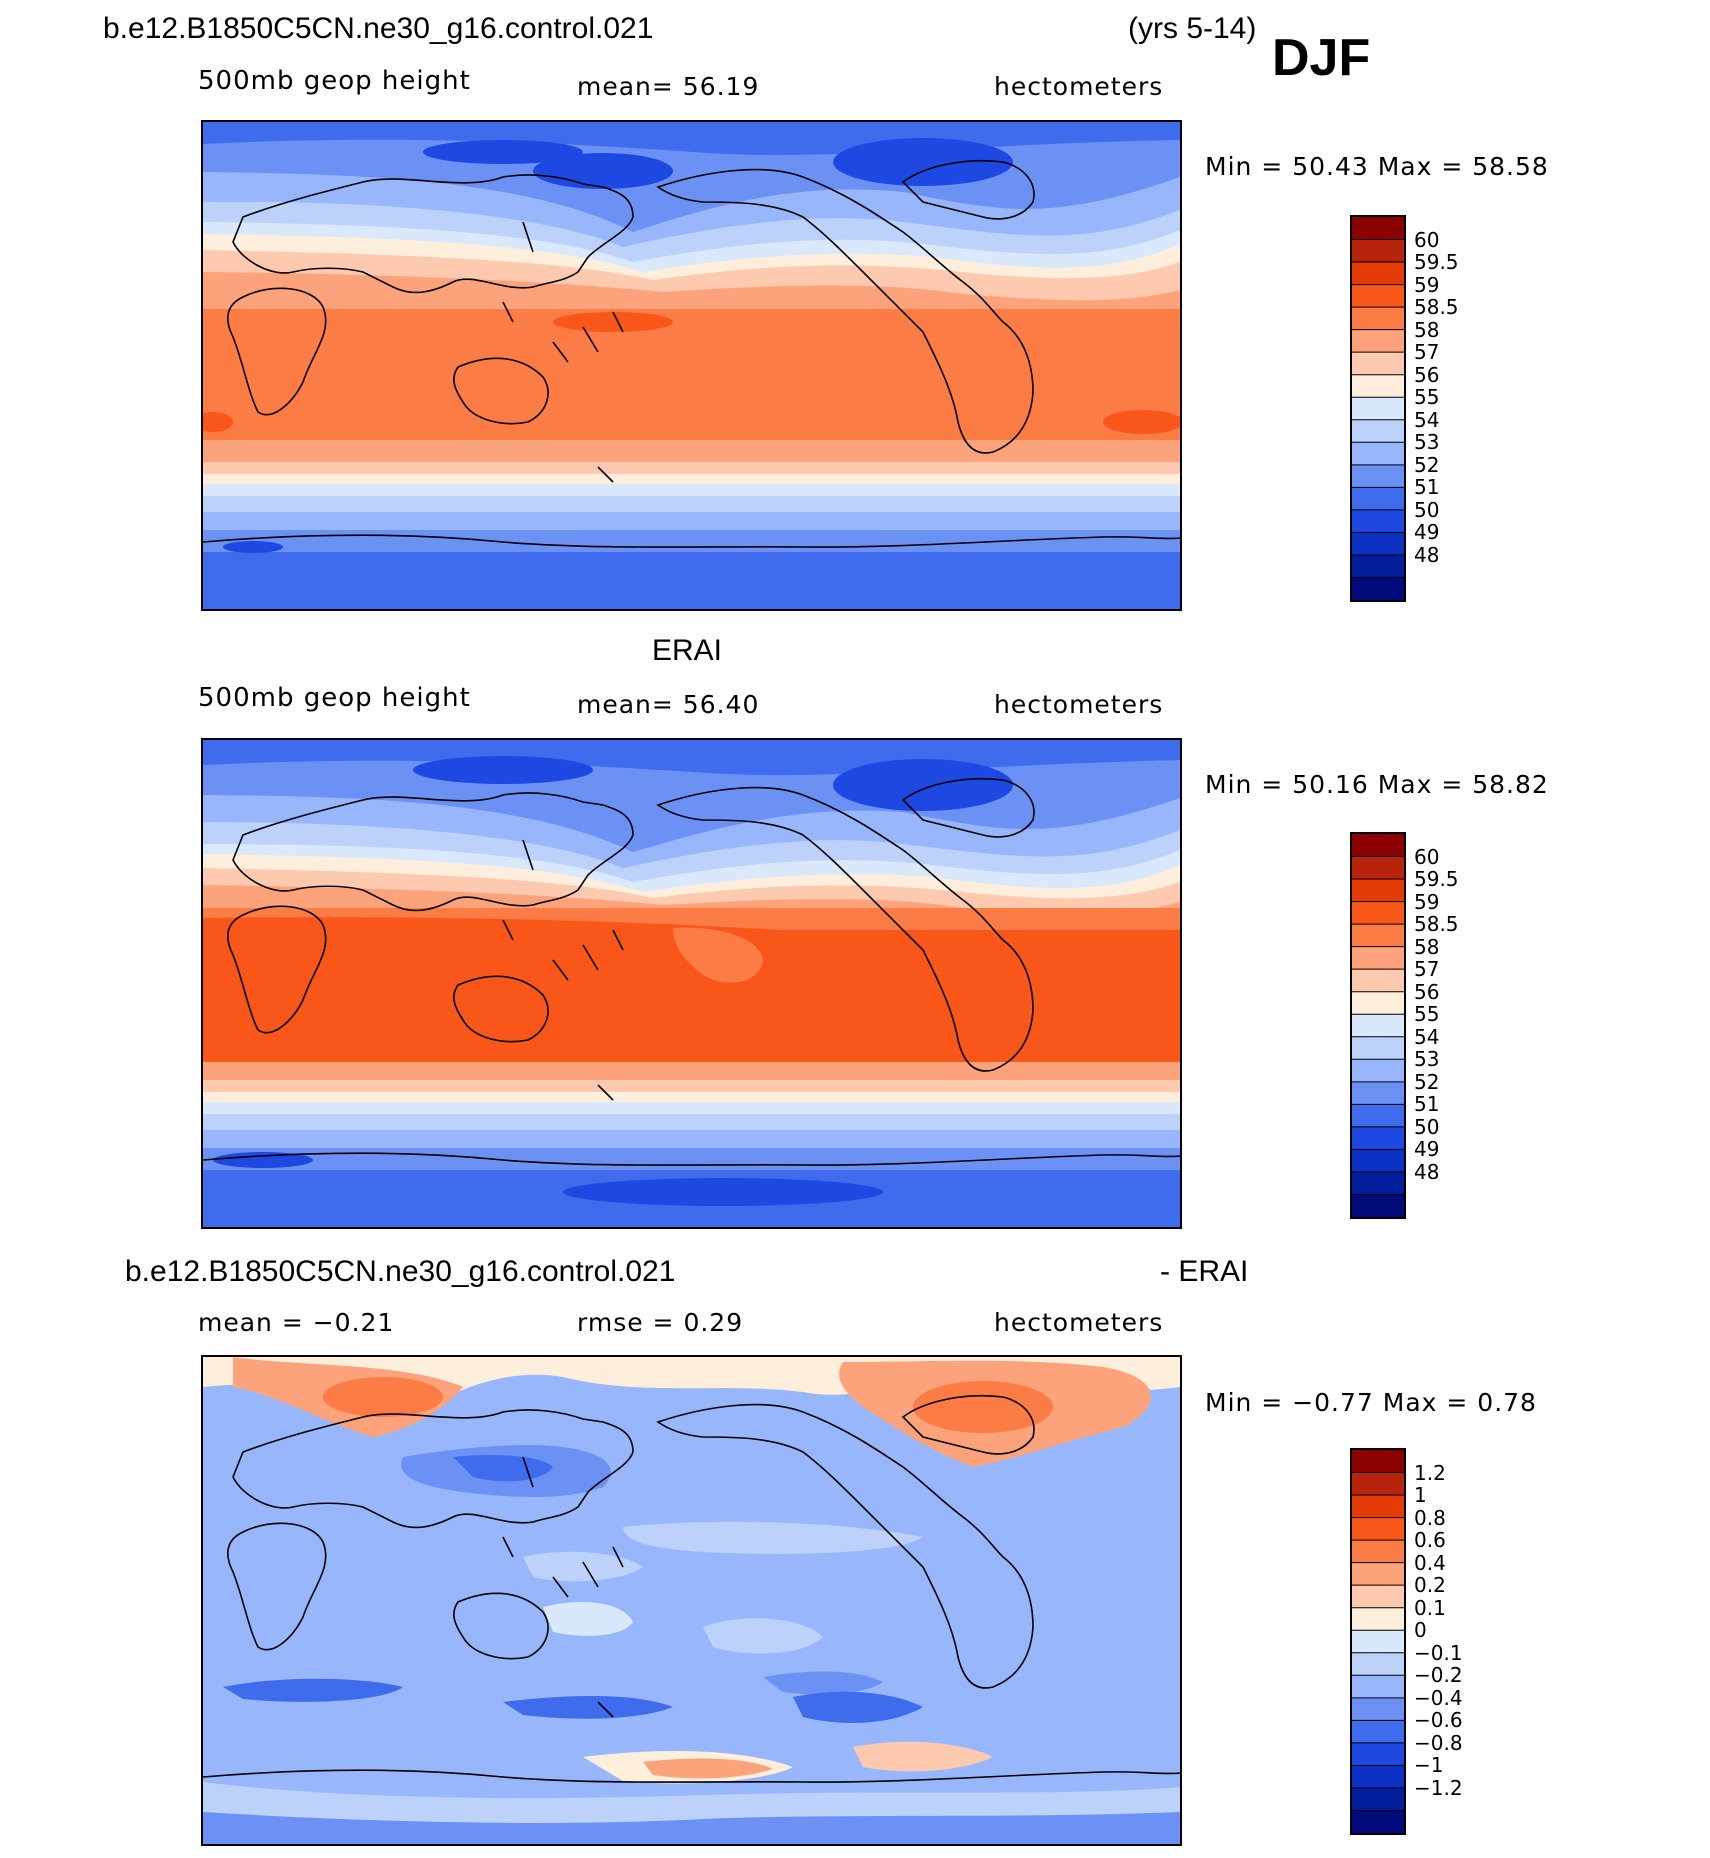 Image resolution: width=1710 pixels, height=1858 pixels. What do you see at coordinates (1430, 1472) in the screenshot?
I see `colorbar-tick-label: 1.2` at bounding box center [1430, 1472].